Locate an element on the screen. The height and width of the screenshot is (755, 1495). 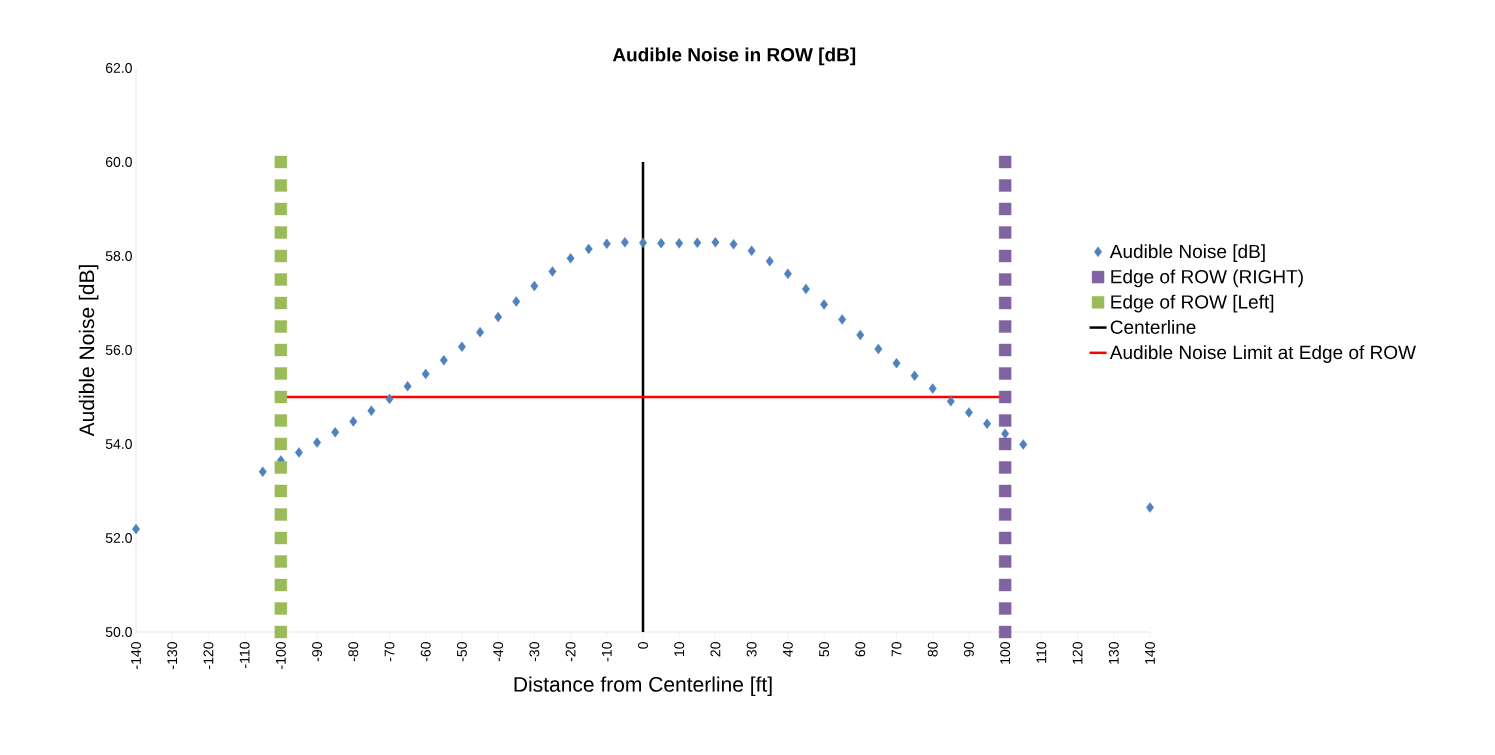
y-tick-label: 62.0 is located at coordinates (118, 68).